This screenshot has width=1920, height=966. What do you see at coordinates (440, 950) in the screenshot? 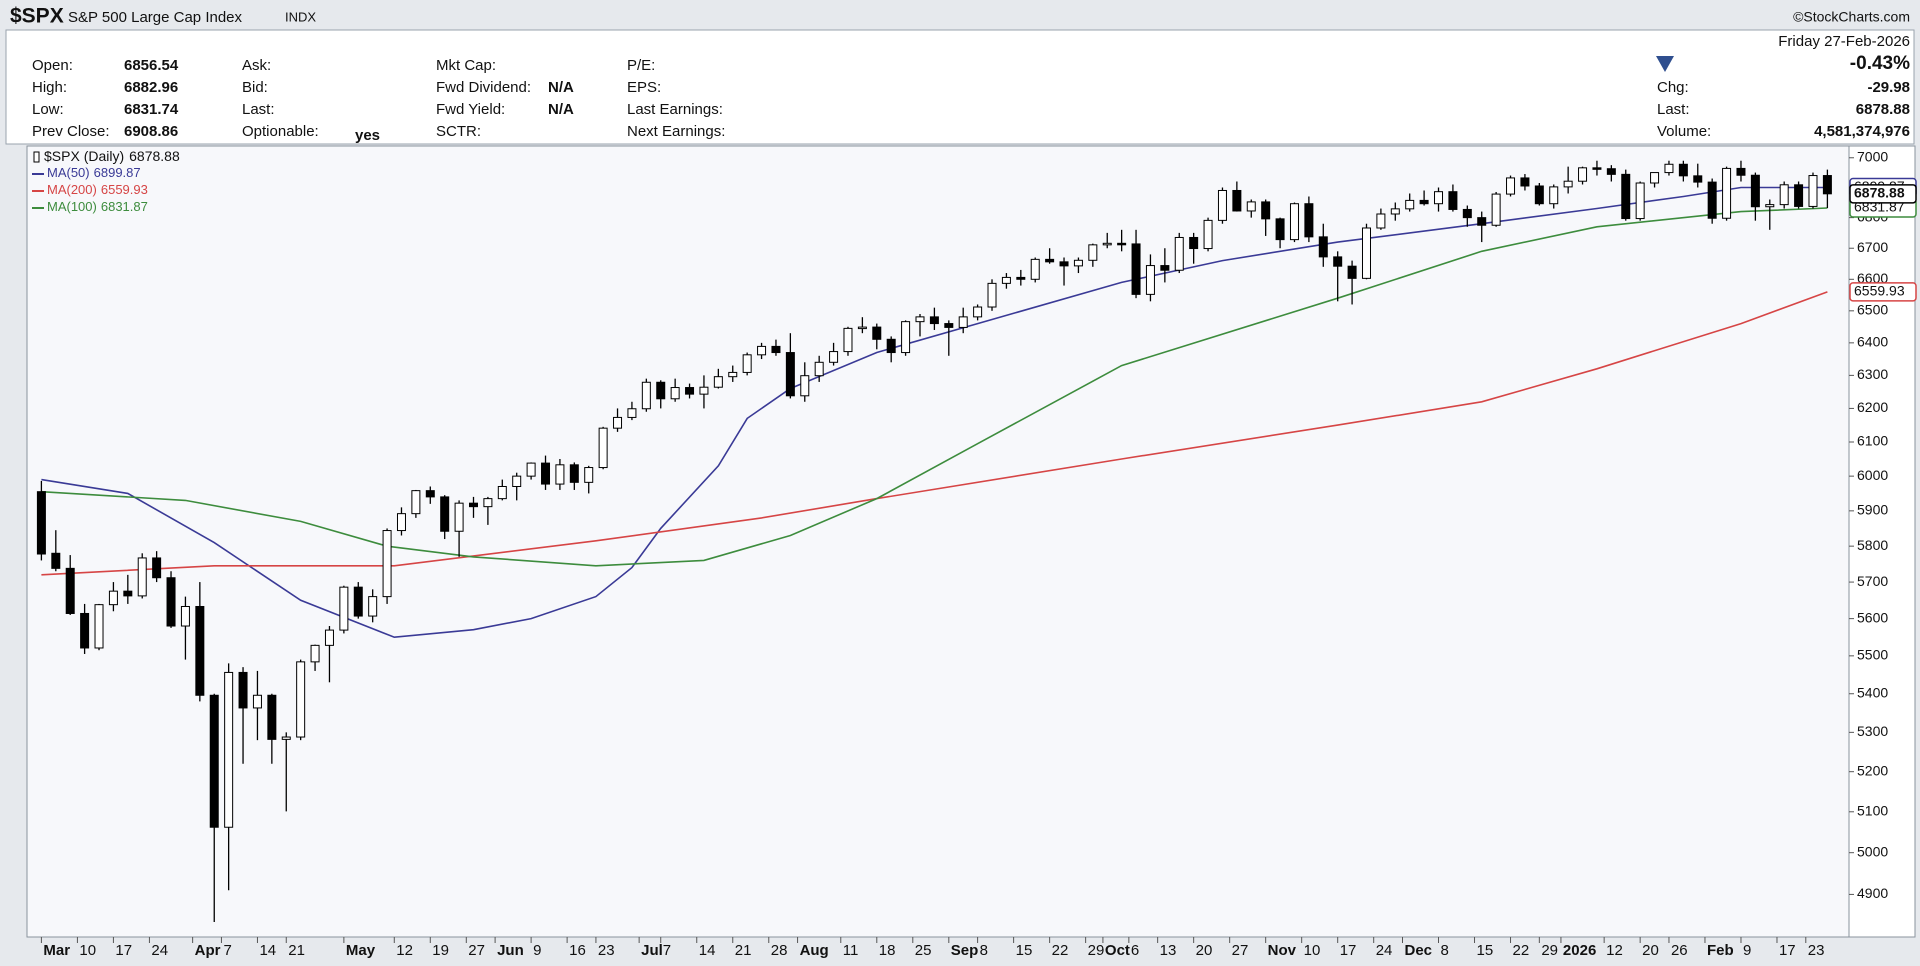
I see `x-tick-label: 19` at bounding box center [440, 950].